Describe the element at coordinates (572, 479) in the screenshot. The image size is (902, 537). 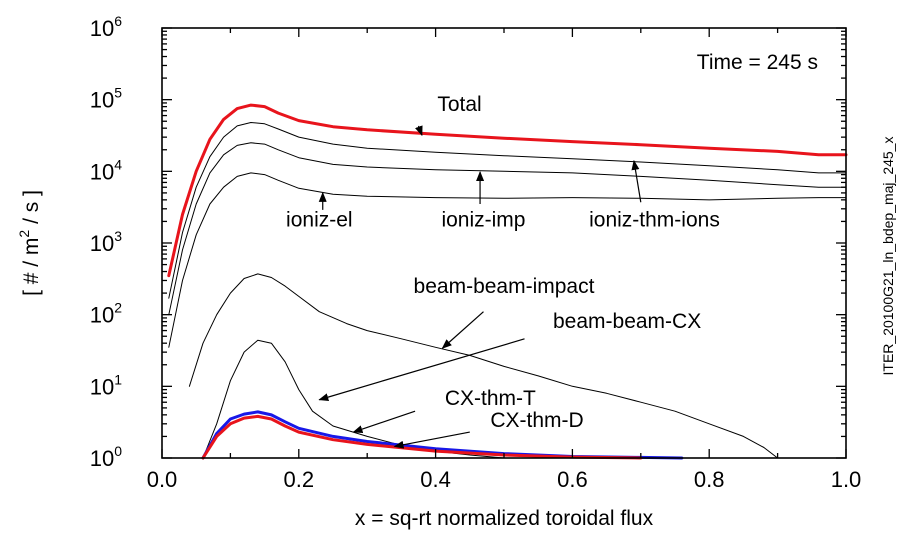
I see `x-tick-label: 0.6` at that location.